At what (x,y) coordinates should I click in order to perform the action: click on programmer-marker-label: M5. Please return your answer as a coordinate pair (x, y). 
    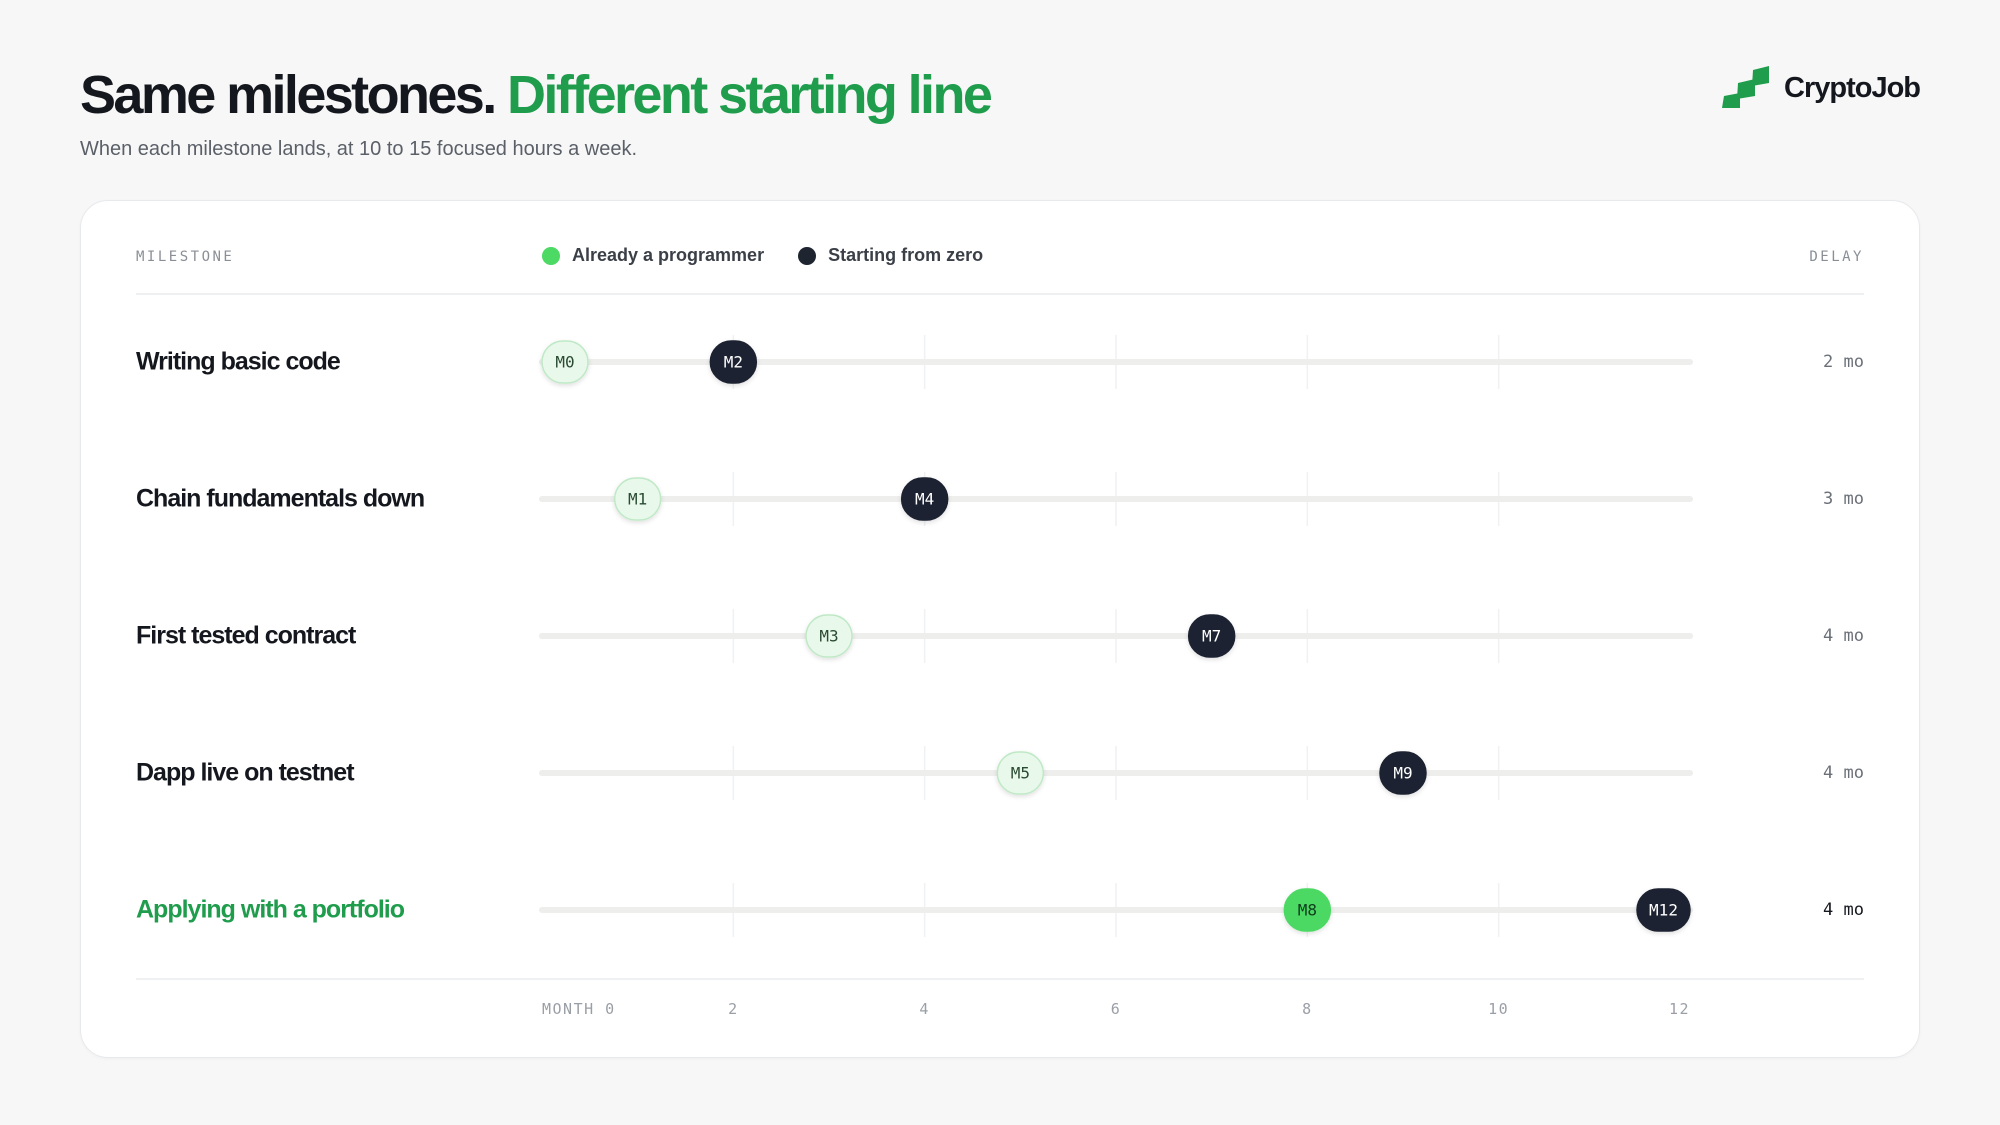
    Looking at the image, I should click on (1020, 773).